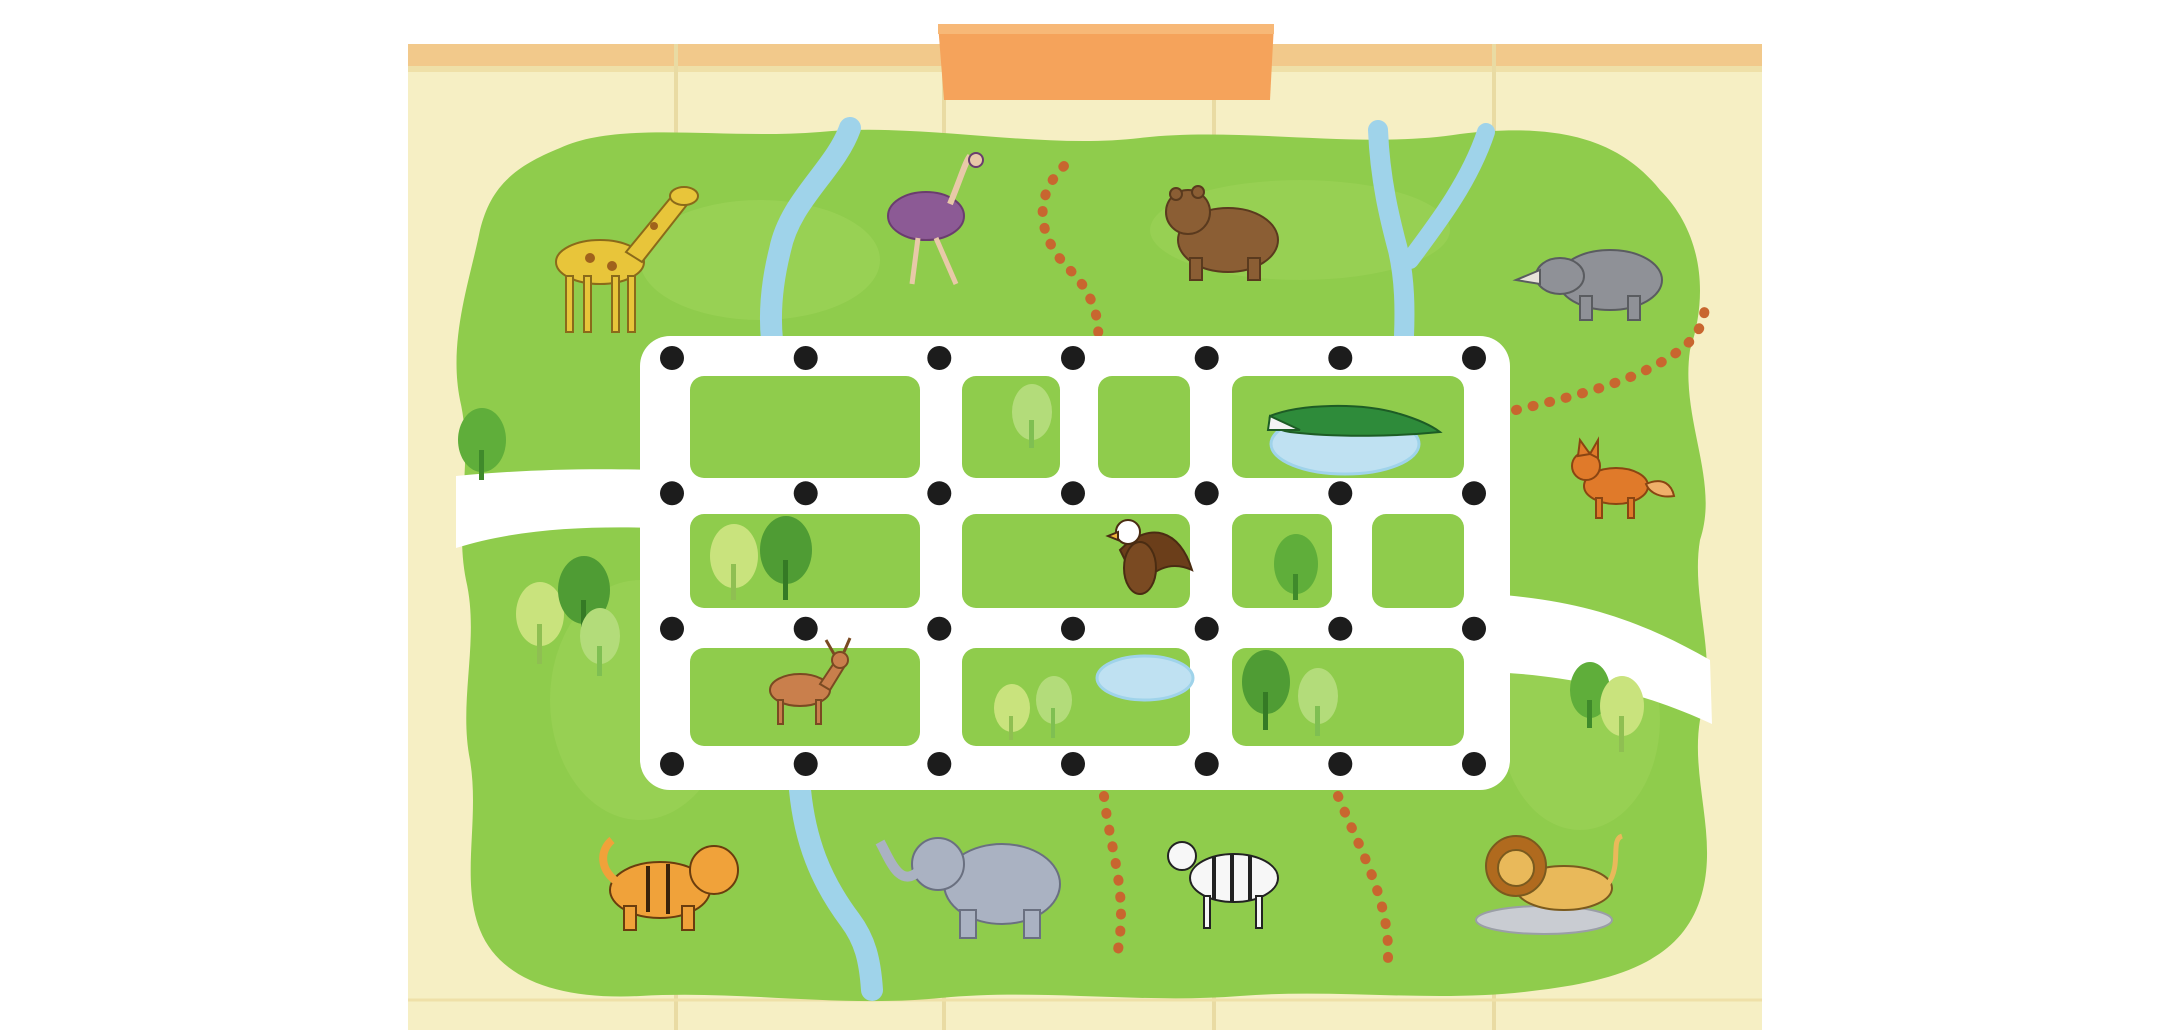 The image size is (2180, 1030). What do you see at coordinates (1149, 557) in the screenshot?
I see `eagle-icon` at bounding box center [1149, 557].